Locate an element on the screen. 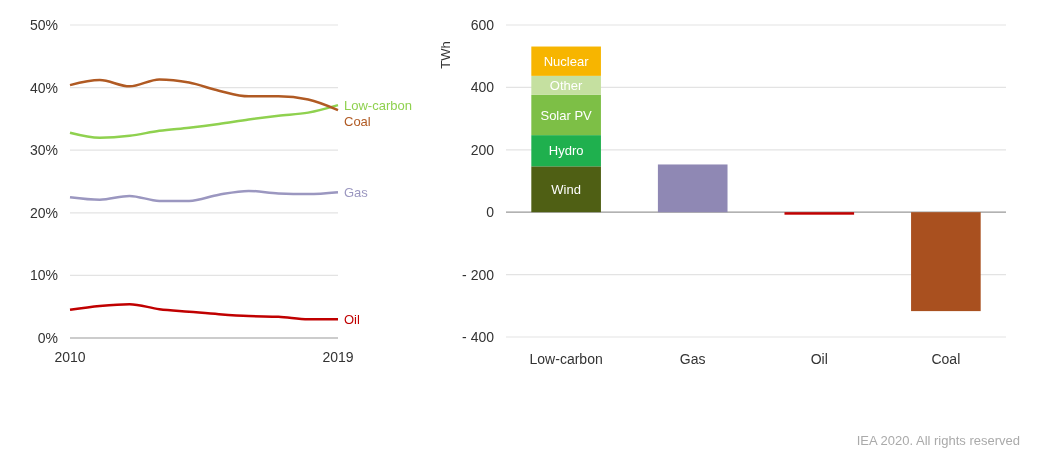 The height and width of the screenshot is (464, 1038). y-tick-label: - 200 is located at coordinates (478, 274).